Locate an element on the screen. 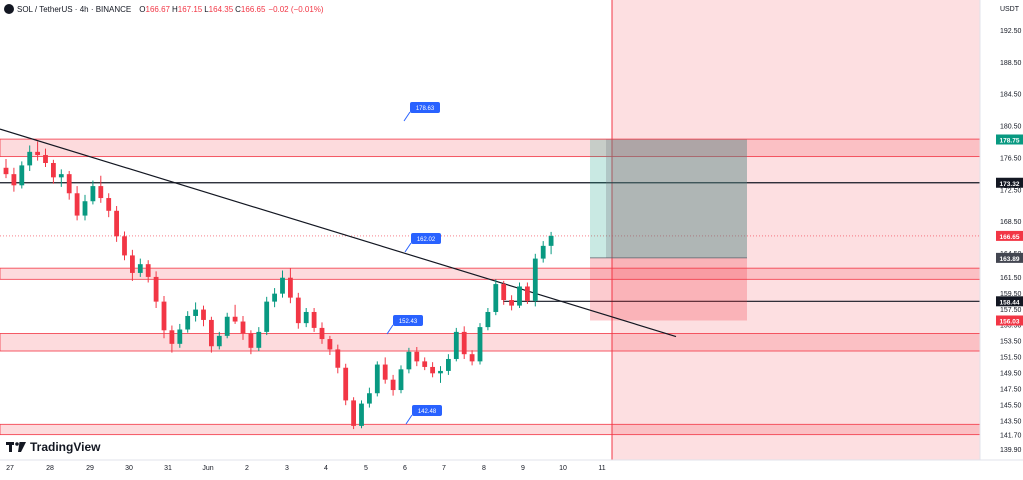 The width and height of the screenshot is (1023, 480). symbol-title: SOL / TetherUS · 4h · BINANCE is located at coordinates (74, 9).